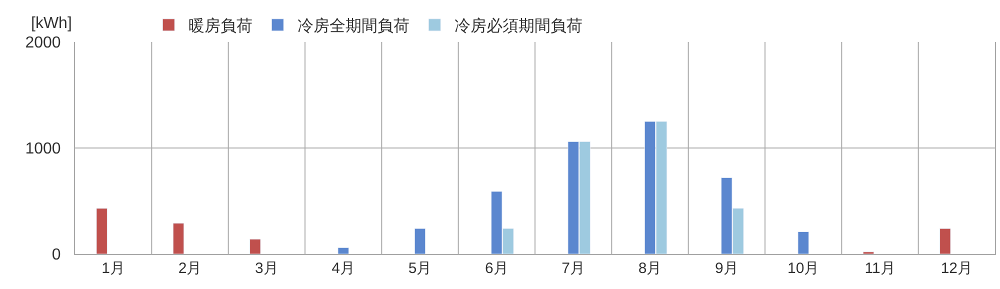 Image resolution: width=1000 pixels, height=289 pixels. I want to click on x-tick-label: 3月, so click(266, 268).